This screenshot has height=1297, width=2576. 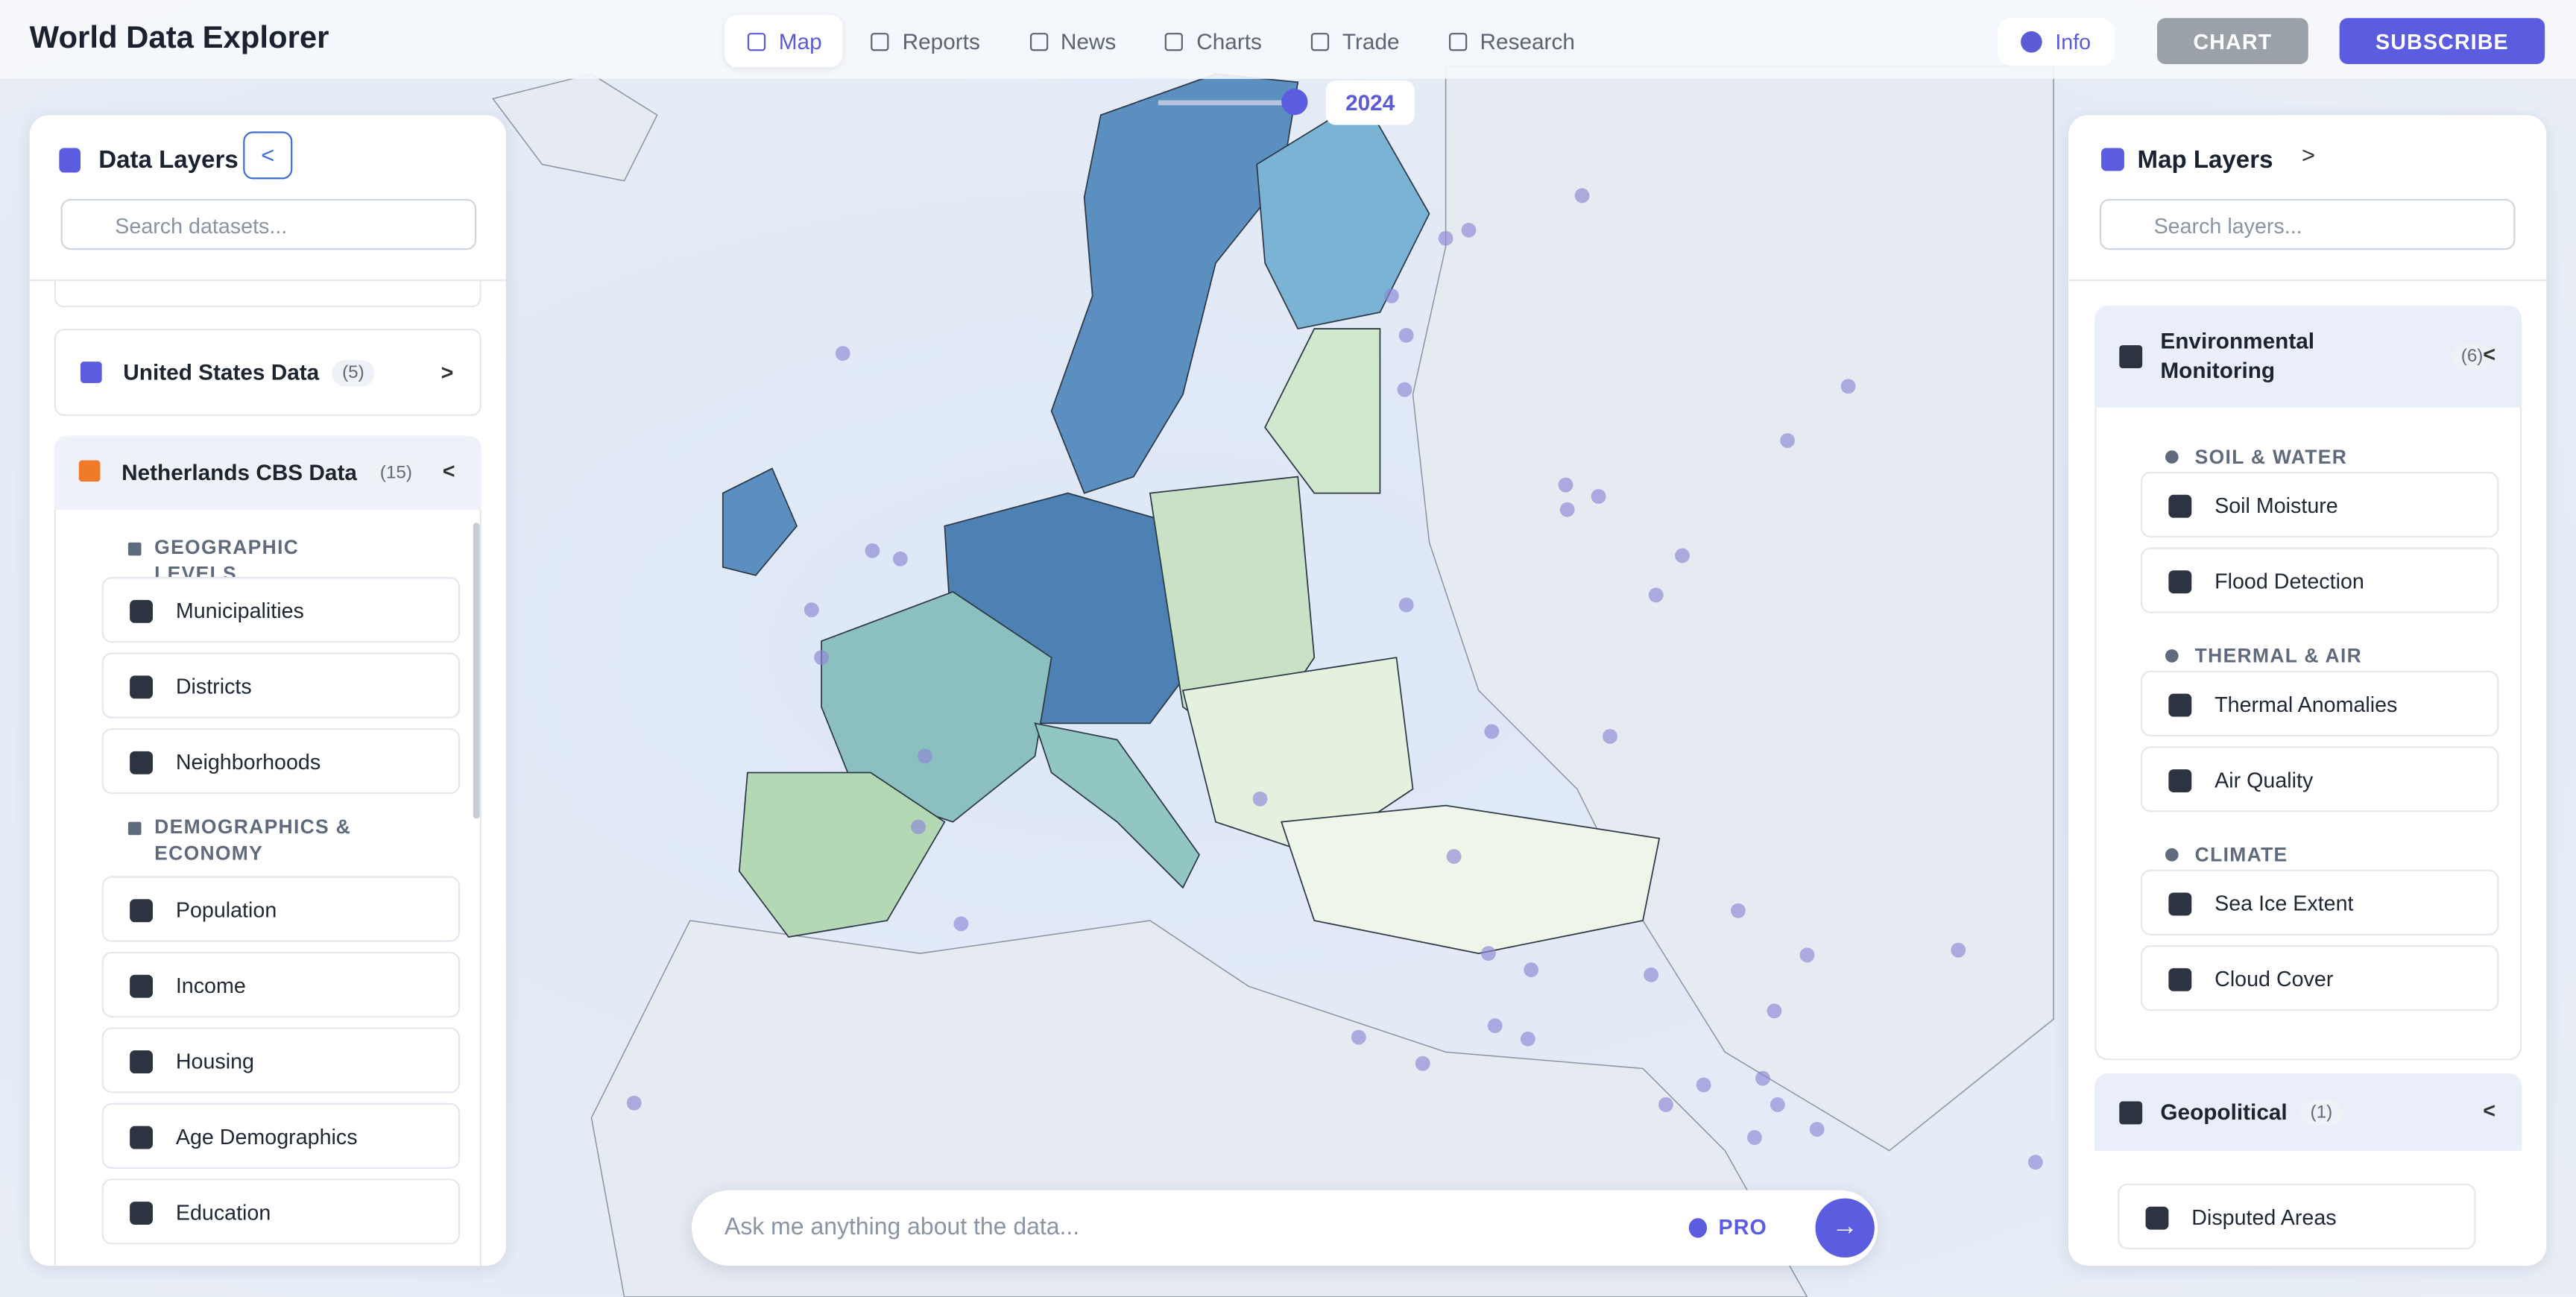 I want to click on group-header: Netherlands CBS Data (15) <, so click(x=268, y=473).